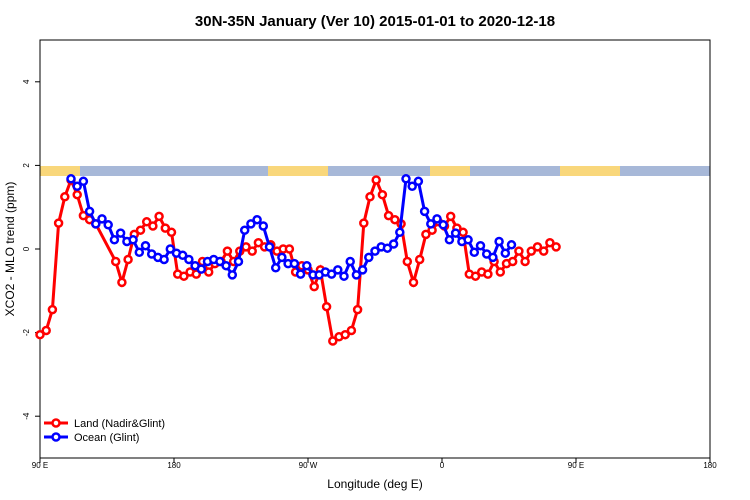 This screenshot has width=750, height=500. What do you see at coordinates (10, 249) in the screenshot?
I see `y-axis-label: XCO2 - MLO trend (ppm)` at bounding box center [10, 249].